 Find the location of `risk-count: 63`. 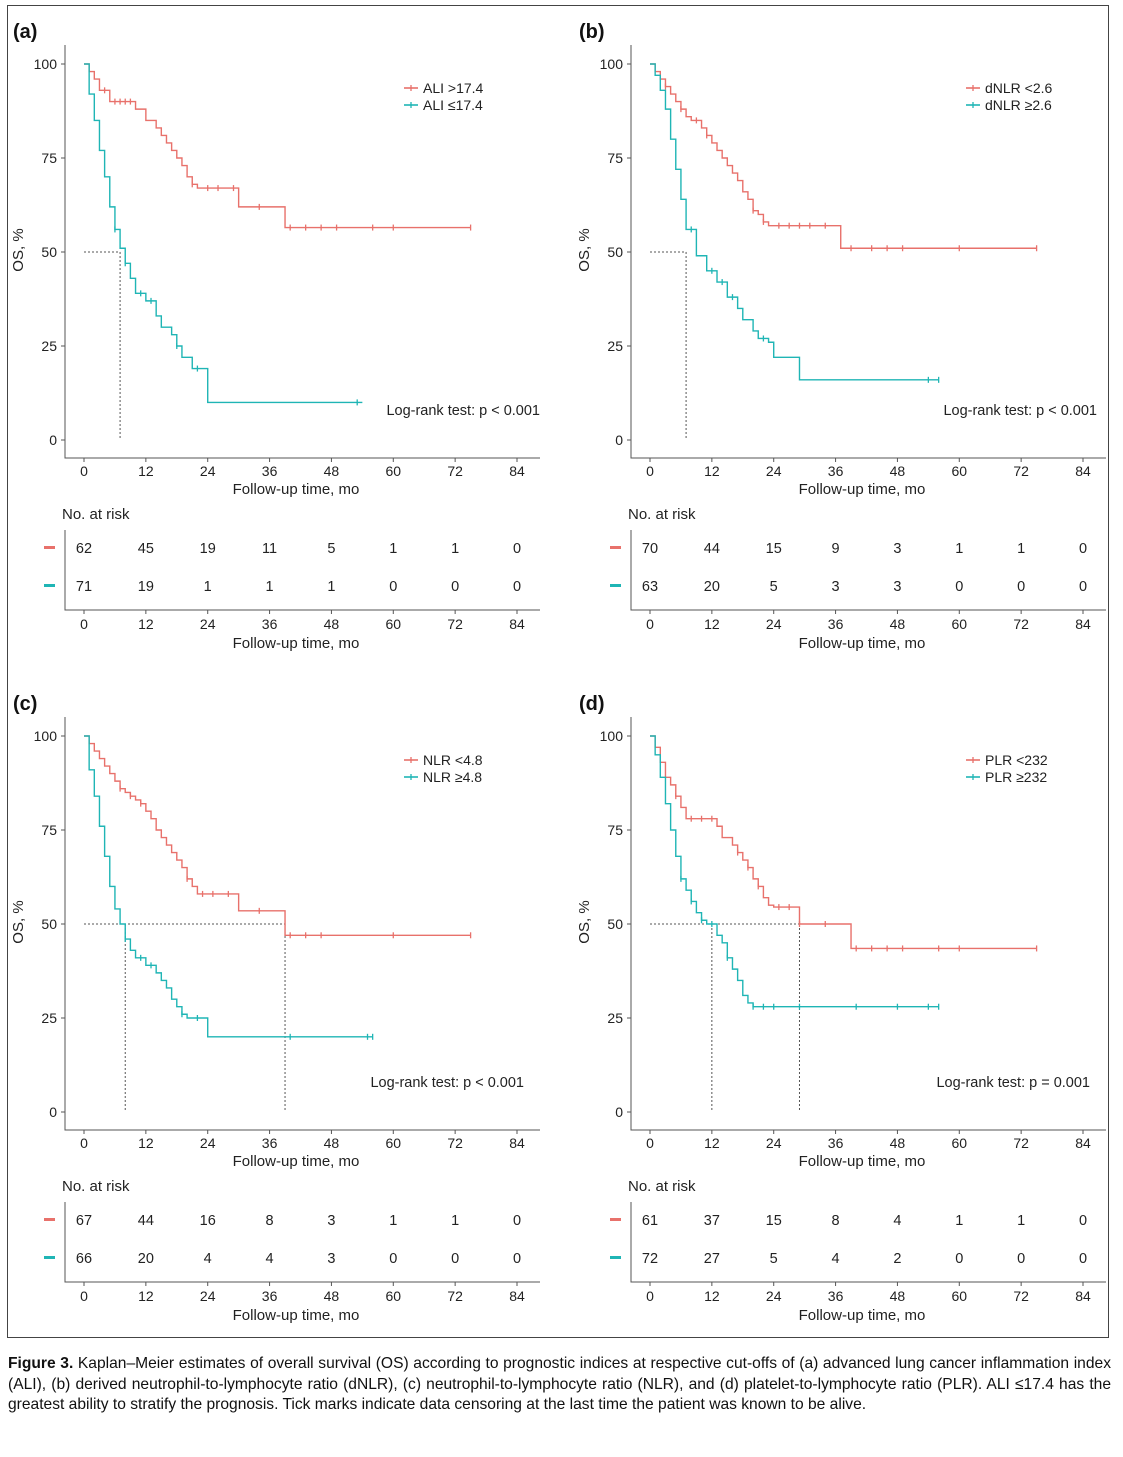

risk-count: 63 is located at coordinates (650, 587).